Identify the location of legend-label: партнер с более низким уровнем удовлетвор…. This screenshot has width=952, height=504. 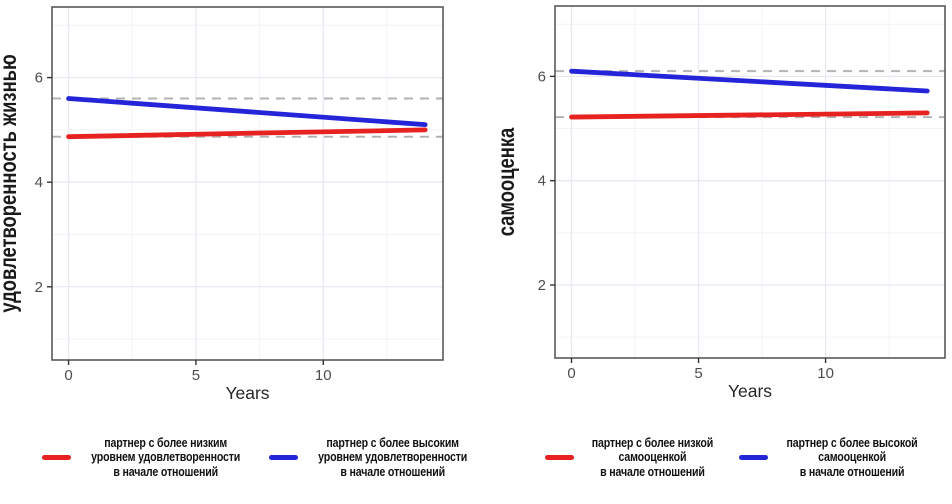
(165, 457).